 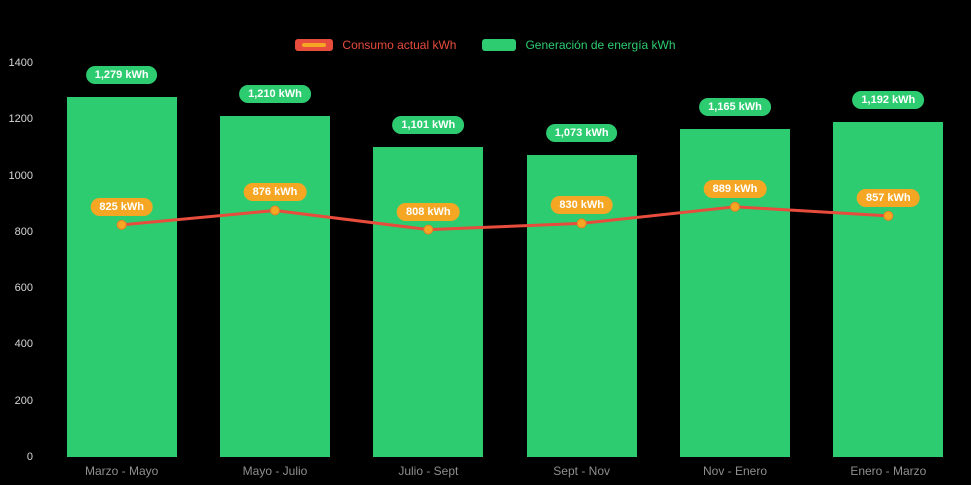 What do you see at coordinates (888, 197) in the screenshot?
I see `consumption-value-badge: 857 kWh` at bounding box center [888, 197].